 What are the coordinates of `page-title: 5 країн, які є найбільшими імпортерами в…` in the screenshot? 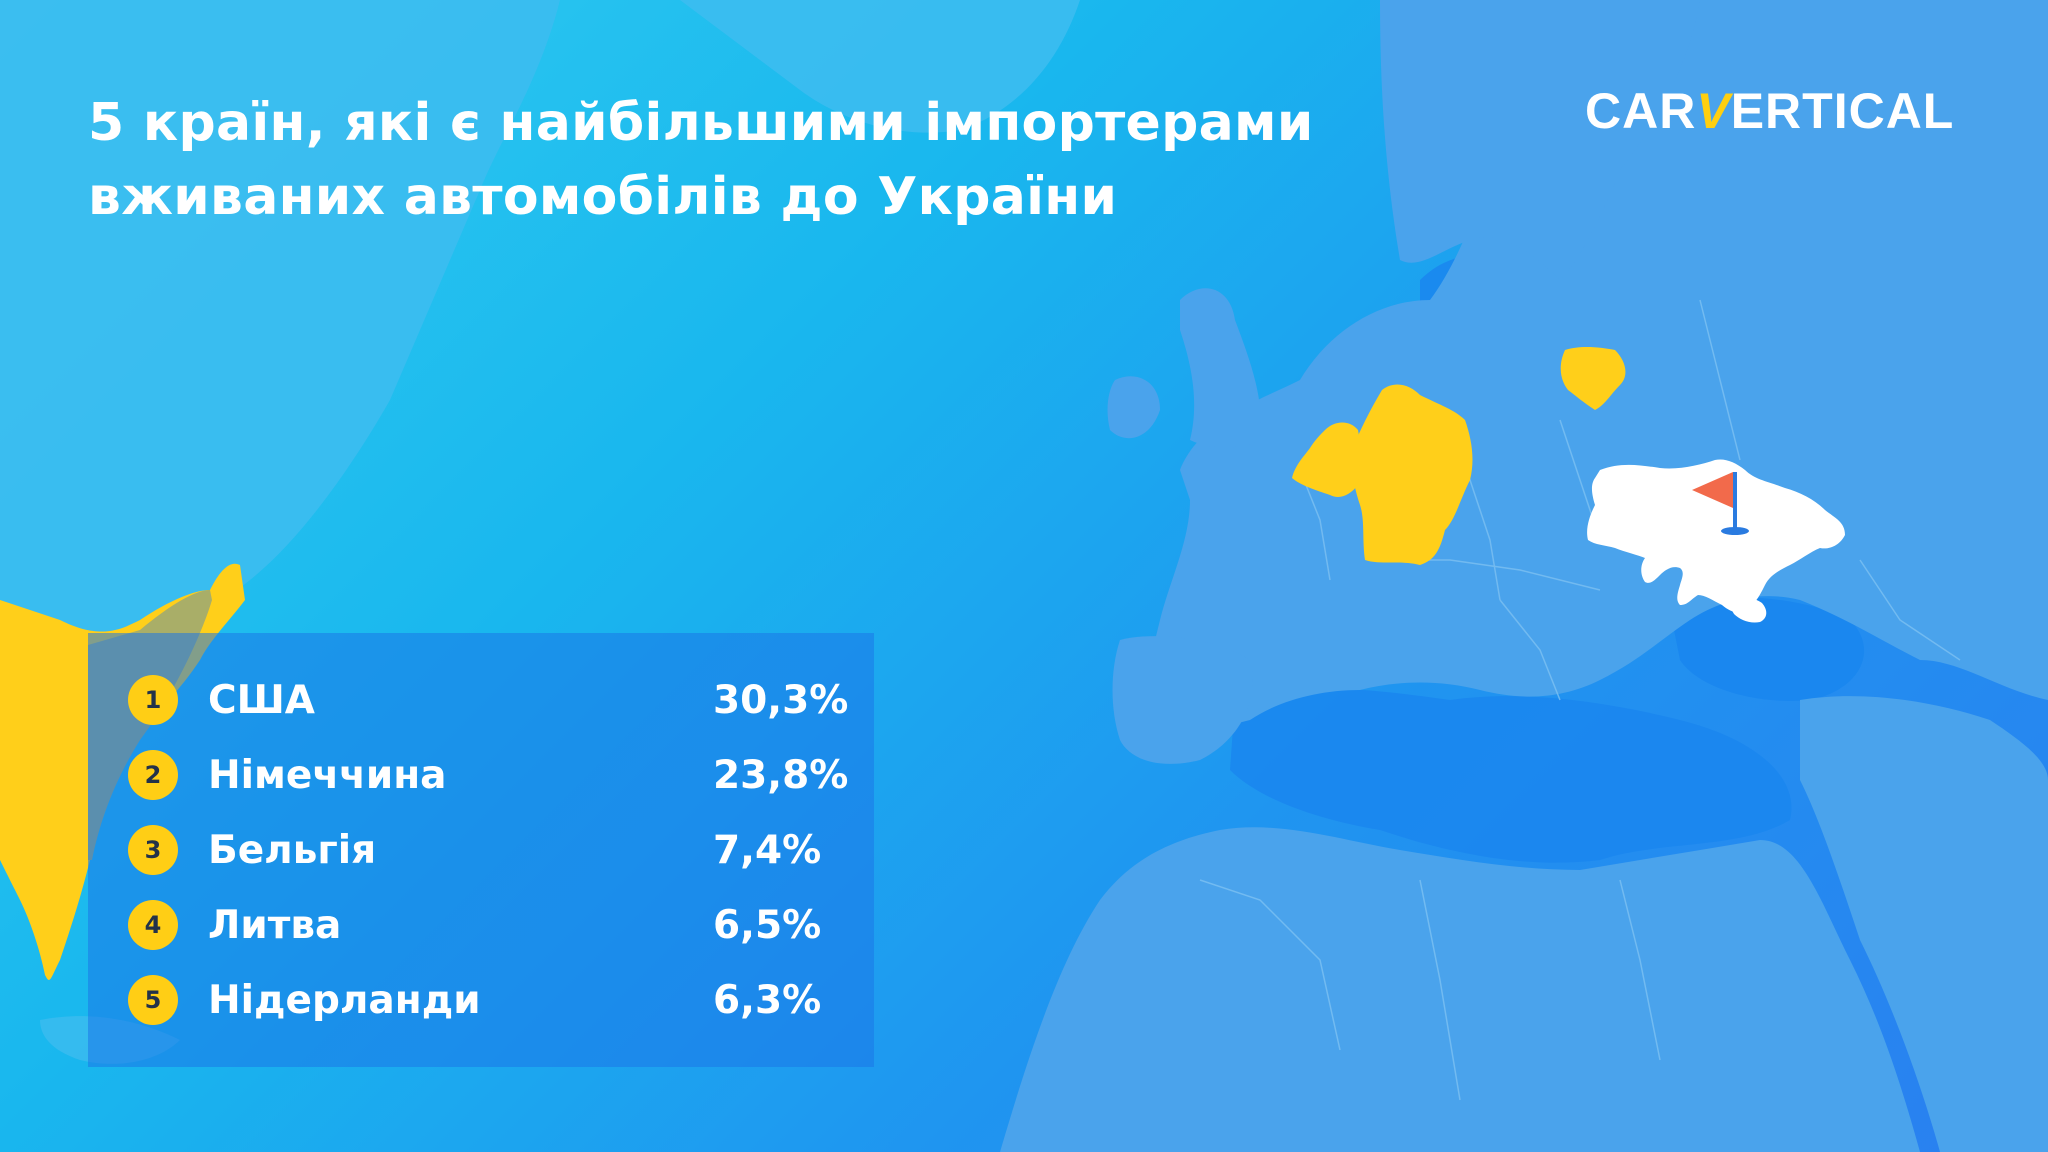 It's located at (701, 160).